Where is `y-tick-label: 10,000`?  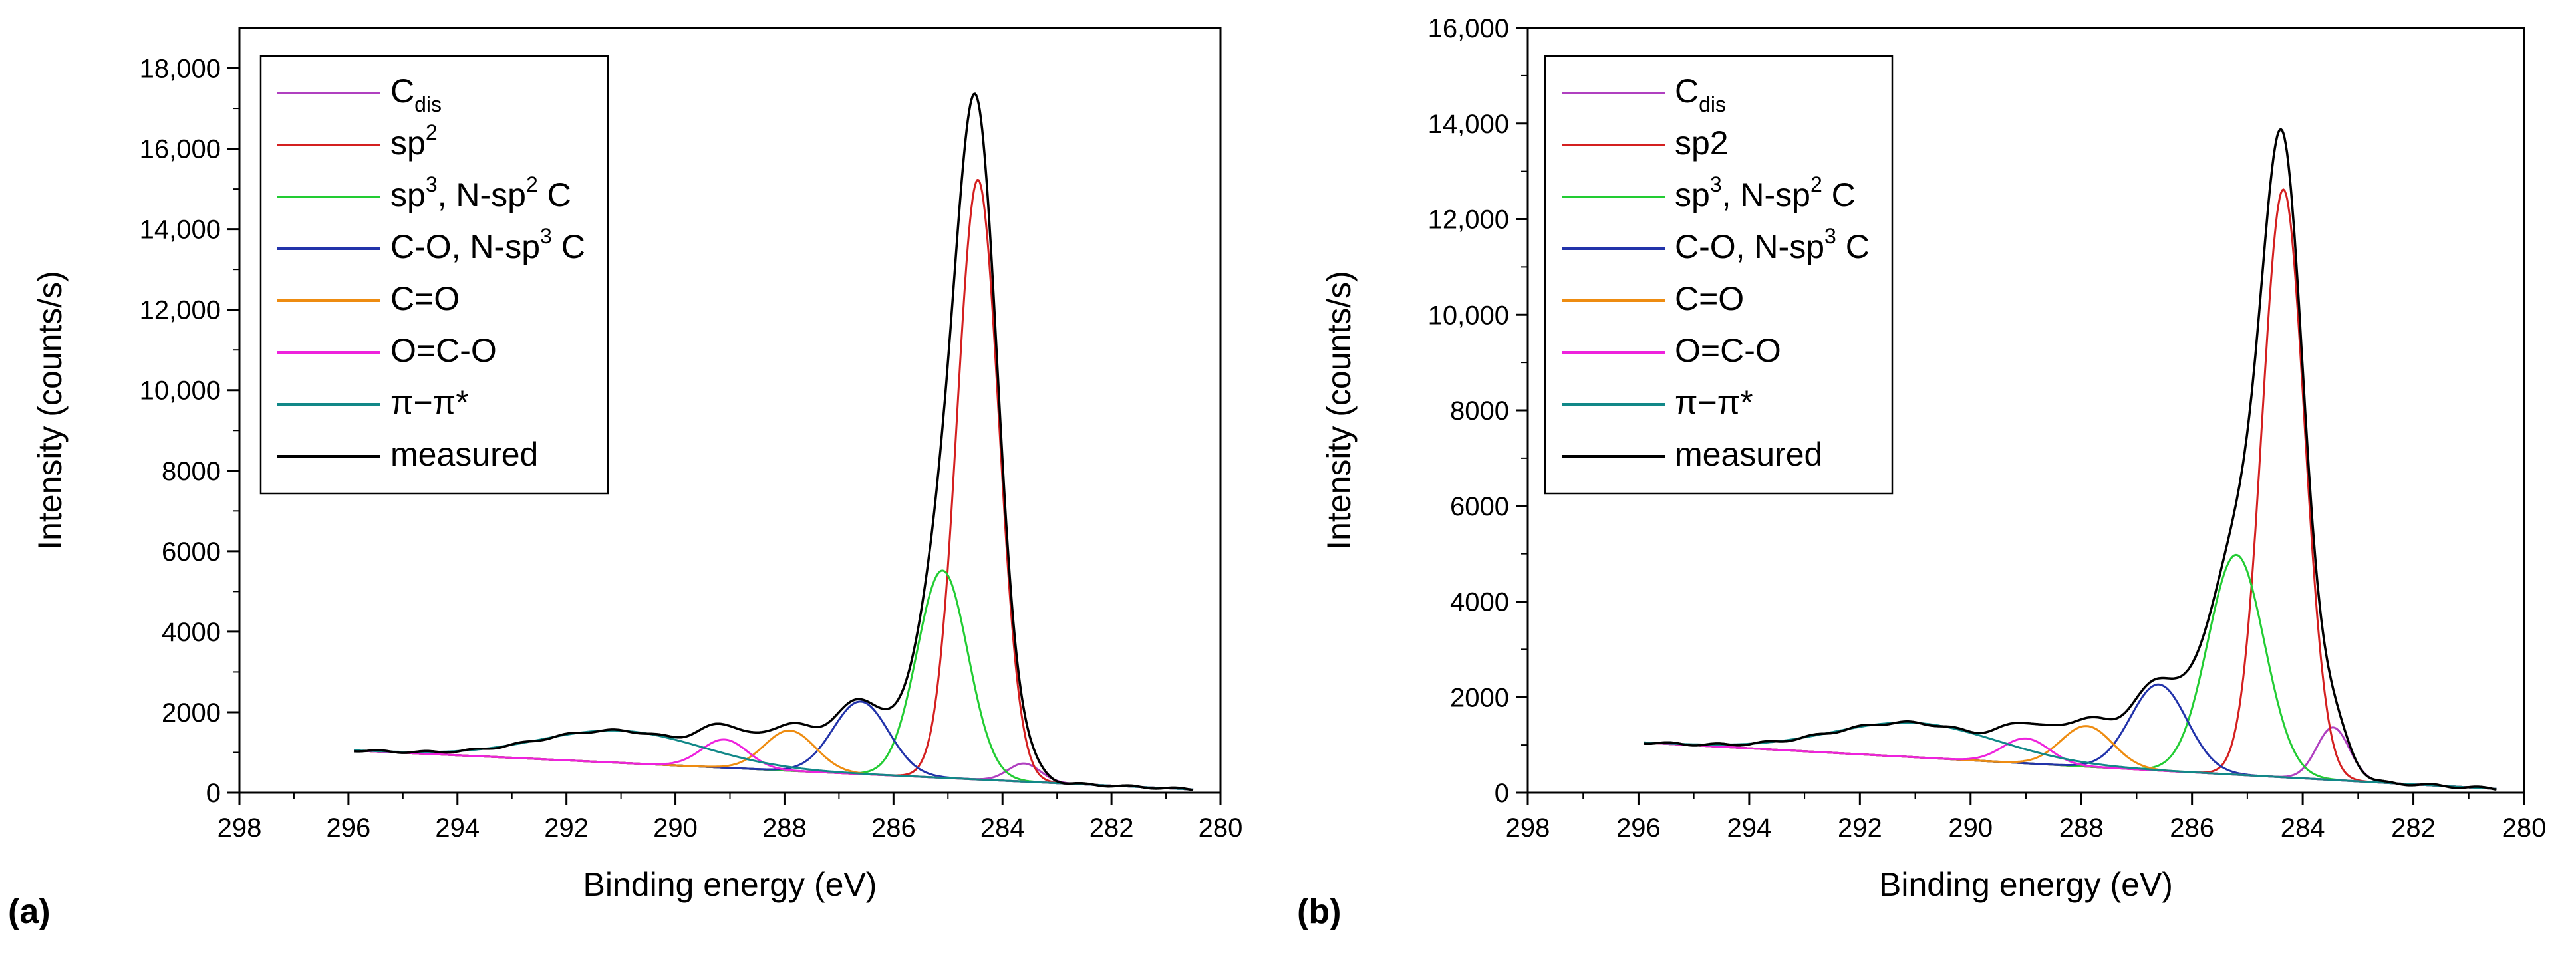
y-tick-label: 10,000 is located at coordinates (181, 391).